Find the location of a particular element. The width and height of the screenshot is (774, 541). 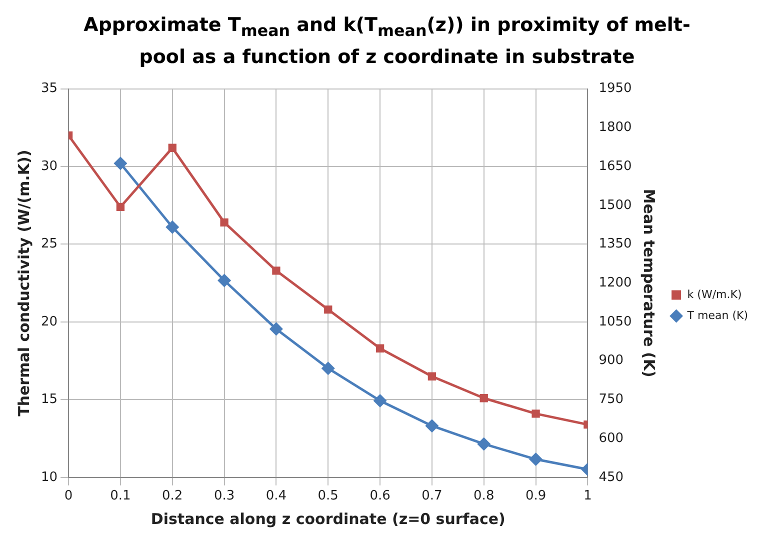

y-tick-label: 10 is located at coordinates (49, 477).